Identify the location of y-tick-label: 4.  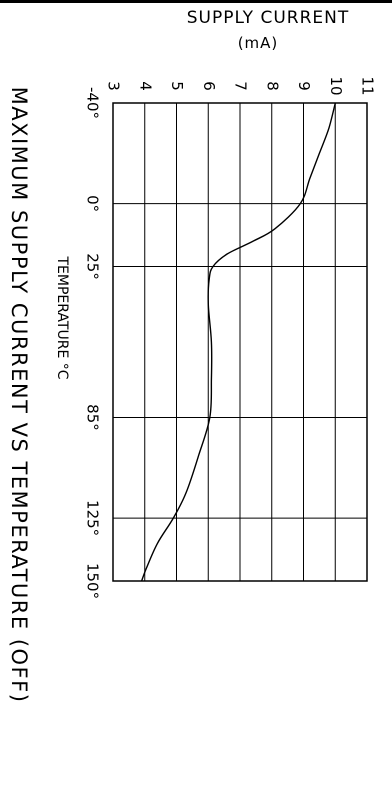
(145, 86).